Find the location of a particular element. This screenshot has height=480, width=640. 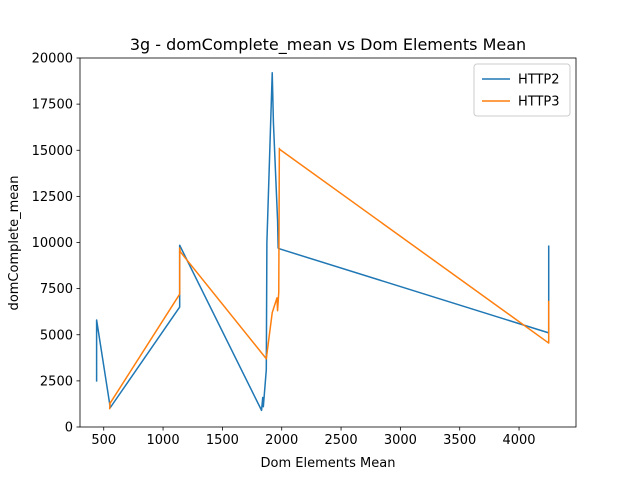

x-tick-label: 4000 is located at coordinates (518, 440).